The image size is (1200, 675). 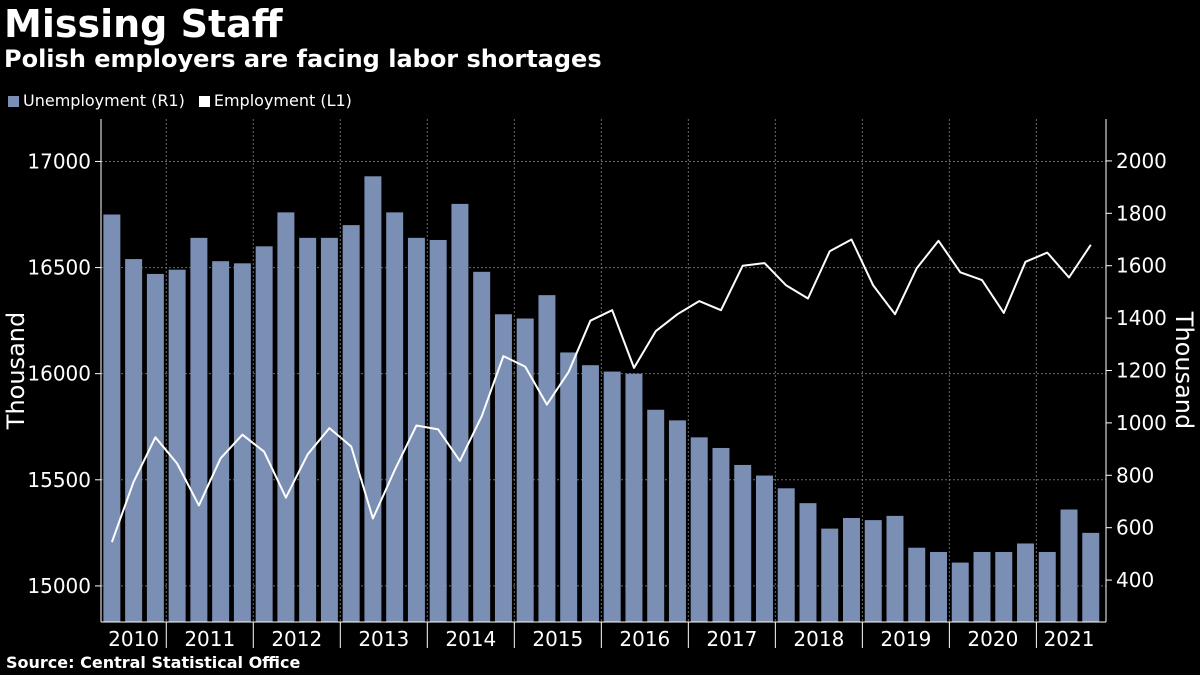 What do you see at coordinates (905, 639) in the screenshot?
I see `x-tick-label: 2019` at bounding box center [905, 639].